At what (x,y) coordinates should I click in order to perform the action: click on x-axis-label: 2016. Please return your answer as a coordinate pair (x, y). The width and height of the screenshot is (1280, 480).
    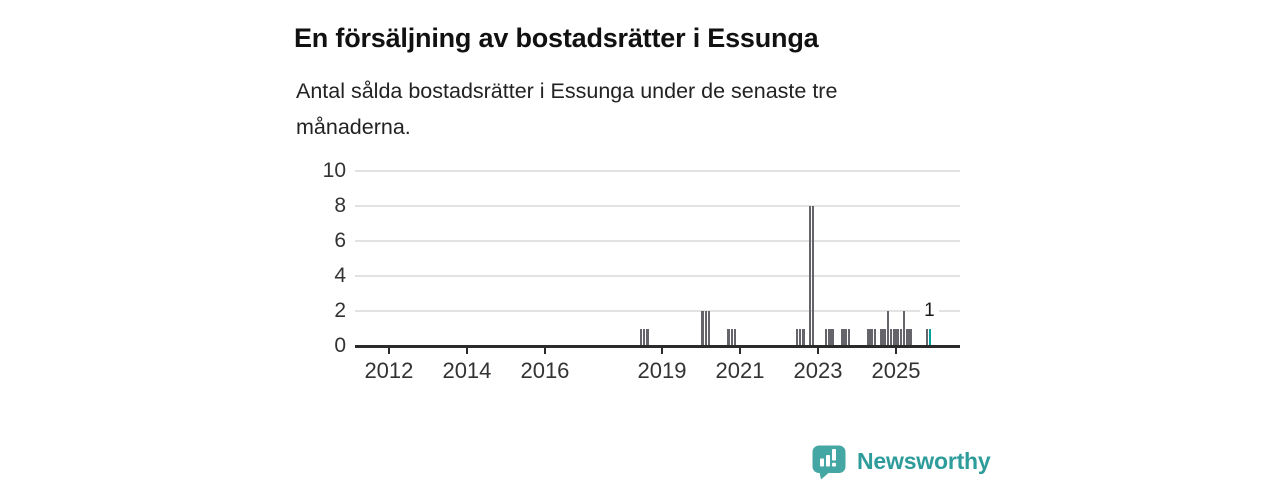
    Looking at the image, I should click on (545, 370).